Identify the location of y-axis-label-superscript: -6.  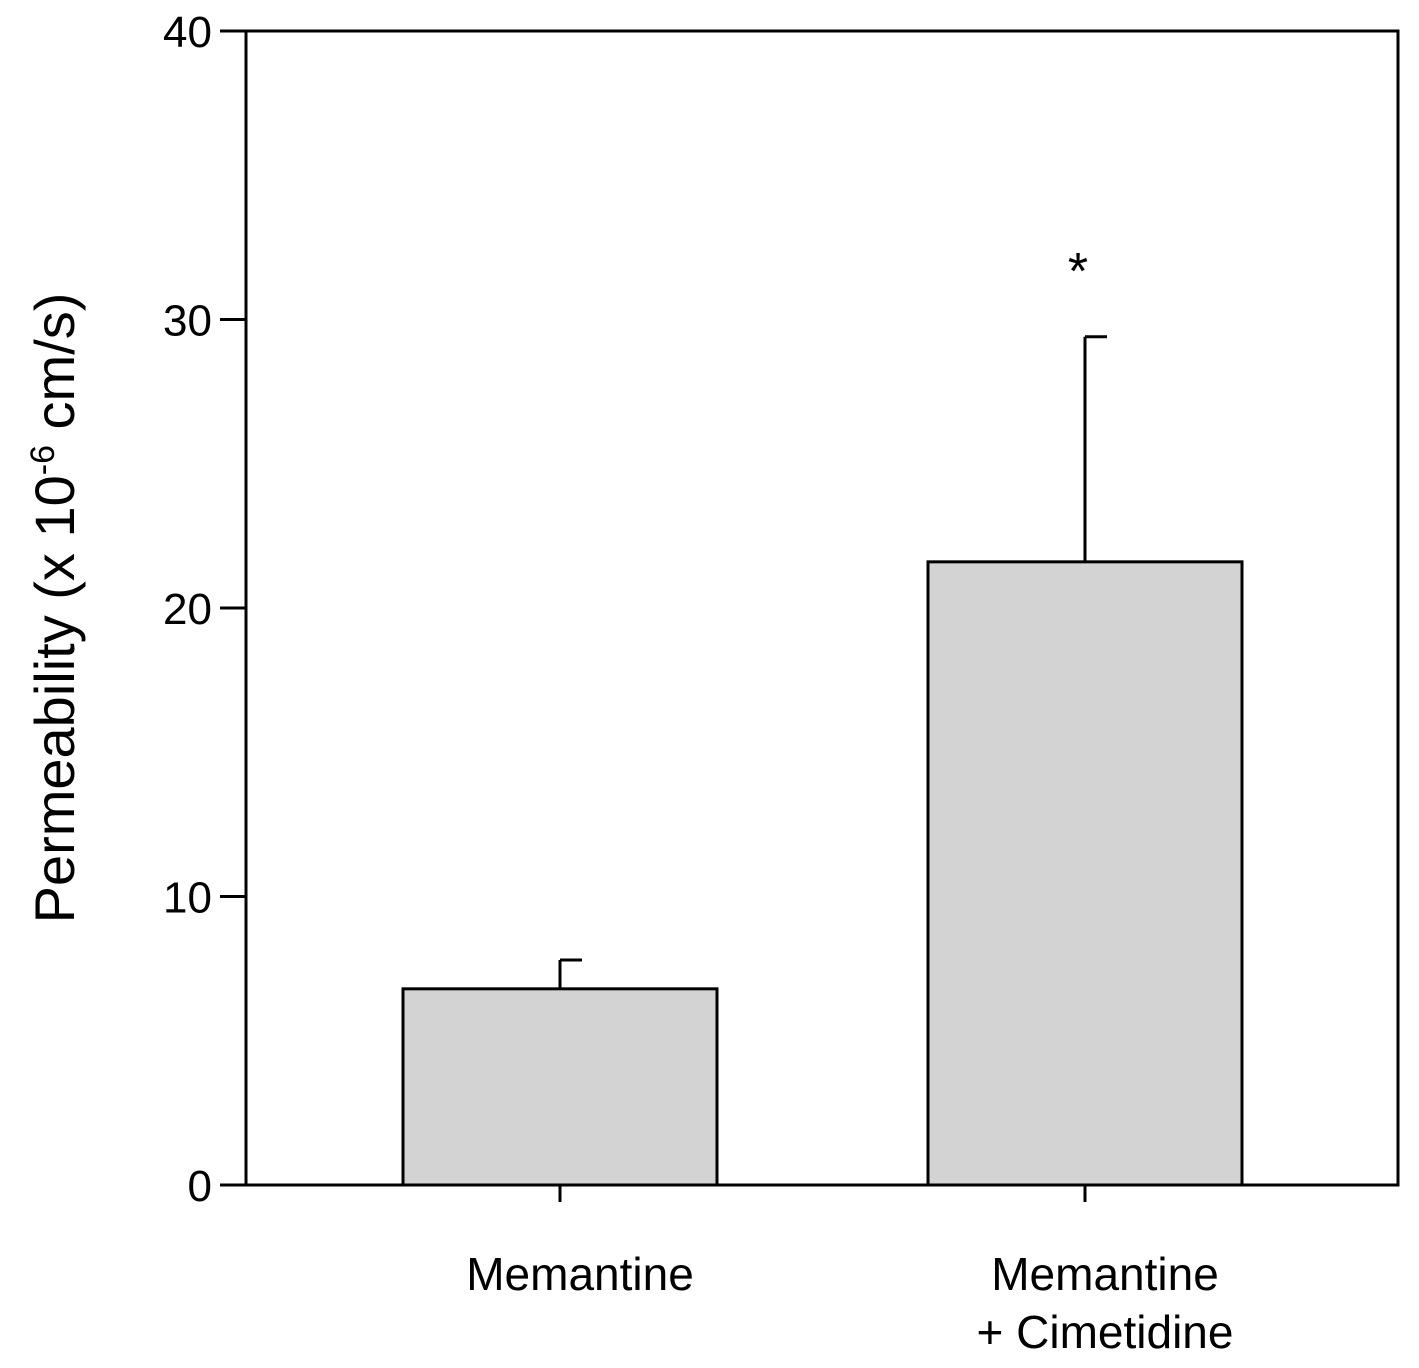
(43, 460).